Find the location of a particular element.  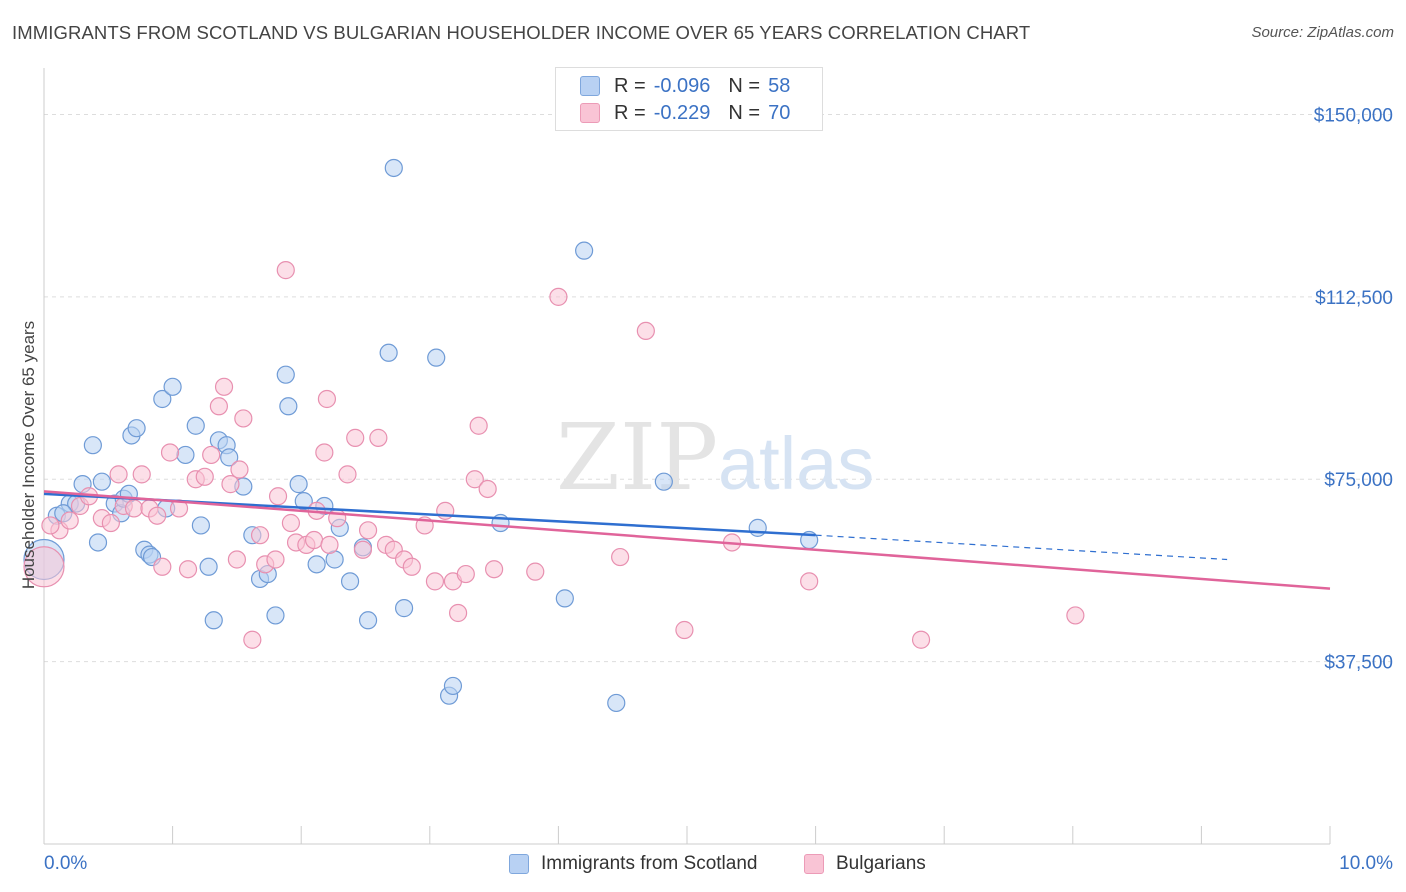

y-axis-label: Householder Income Over 65 years is located at coordinates (28, 455).